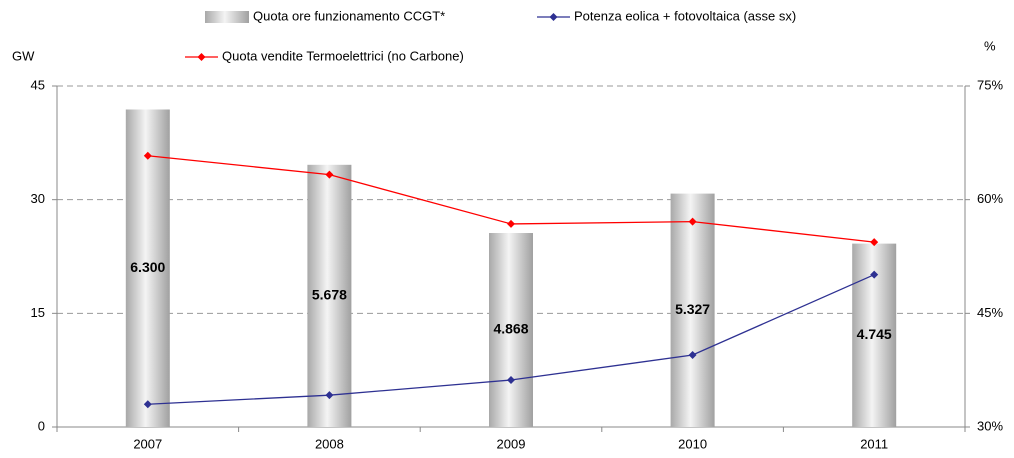 Image resolution: width=1014 pixels, height=458 pixels. What do you see at coordinates (511, 199) in the screenshot?
I see `line` at bounding box center [511, 199].